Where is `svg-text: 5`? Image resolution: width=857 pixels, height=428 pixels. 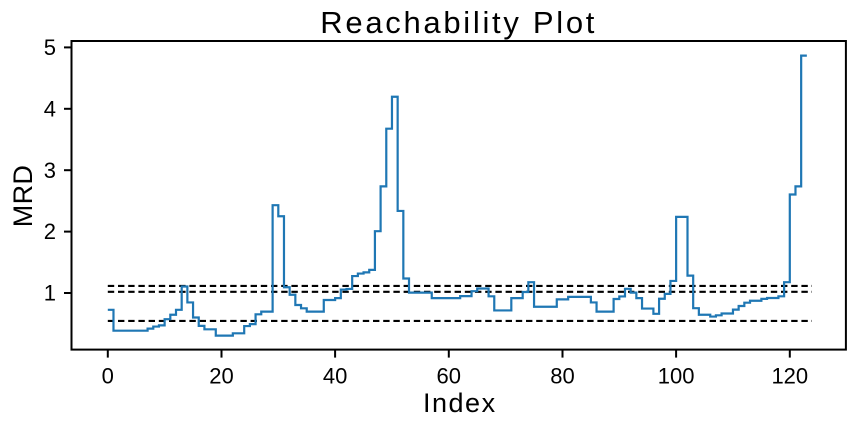
svg-text: 5 is located at coordinates (50, 47).